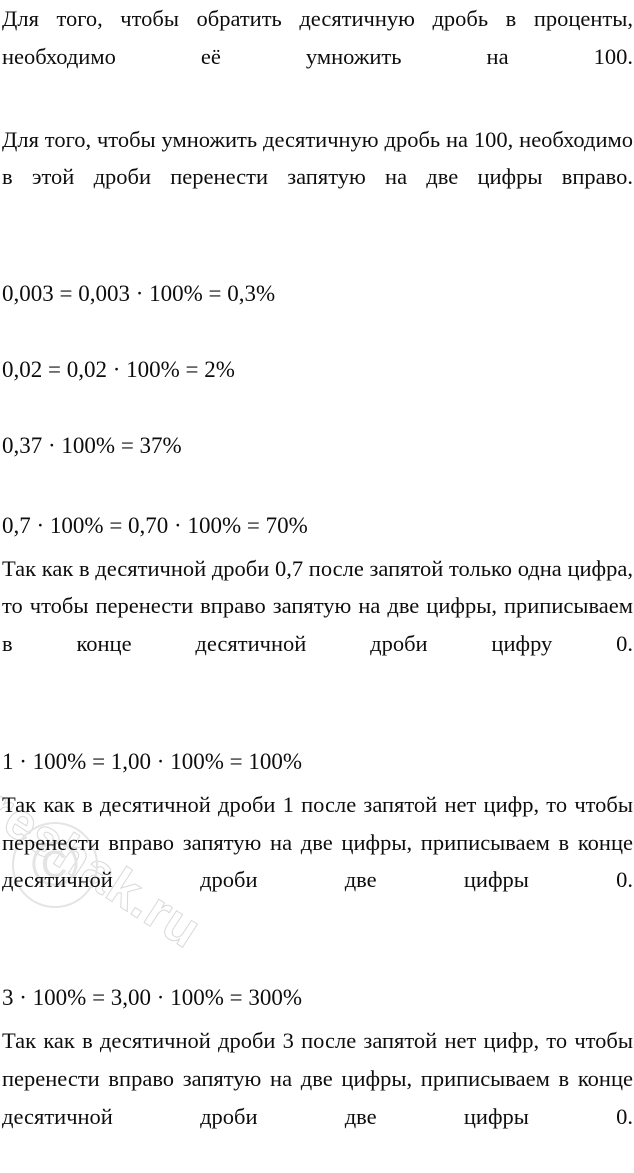 This screenshot has height=1173, width=634. Describe the element at coordinates (152, 761) in the screenshot. I see `formula-example-1: 1 · 100% = 1,00 · 100% = 100%` at that location.